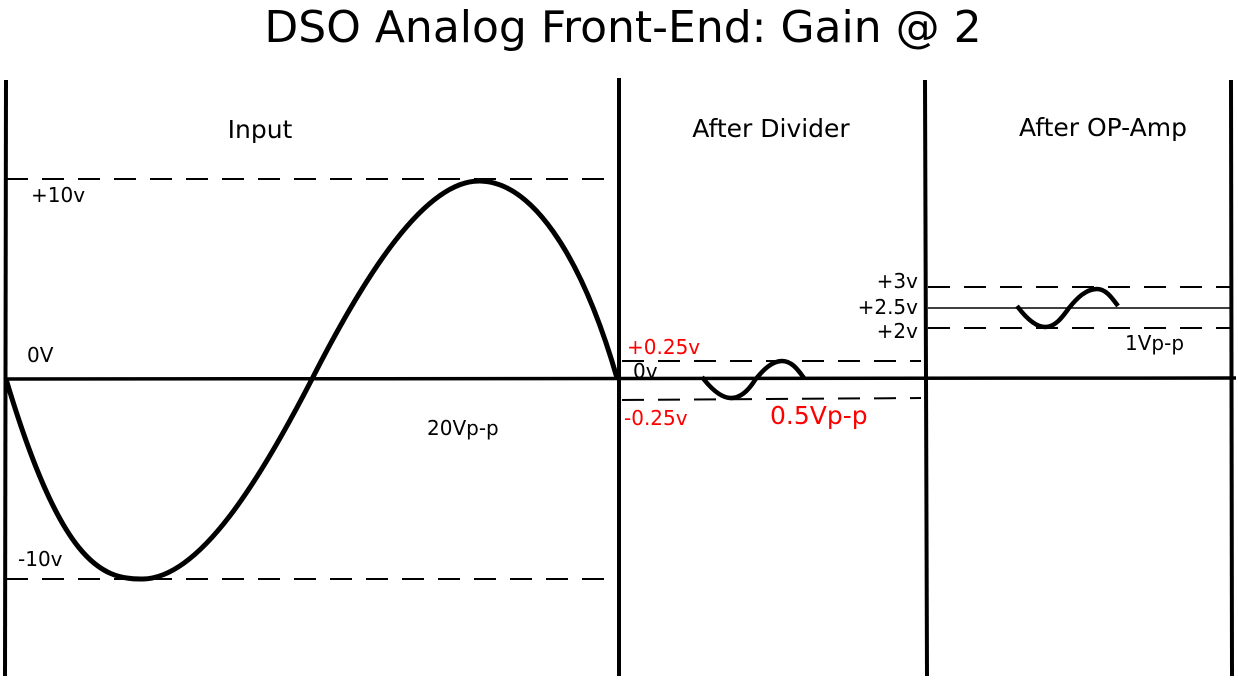 The height and width of the screenshot is (680, 1238). Describe the element at coordinates (40, 355) in the screenshot. I see `input-zero-level-label: 0V` at that location.